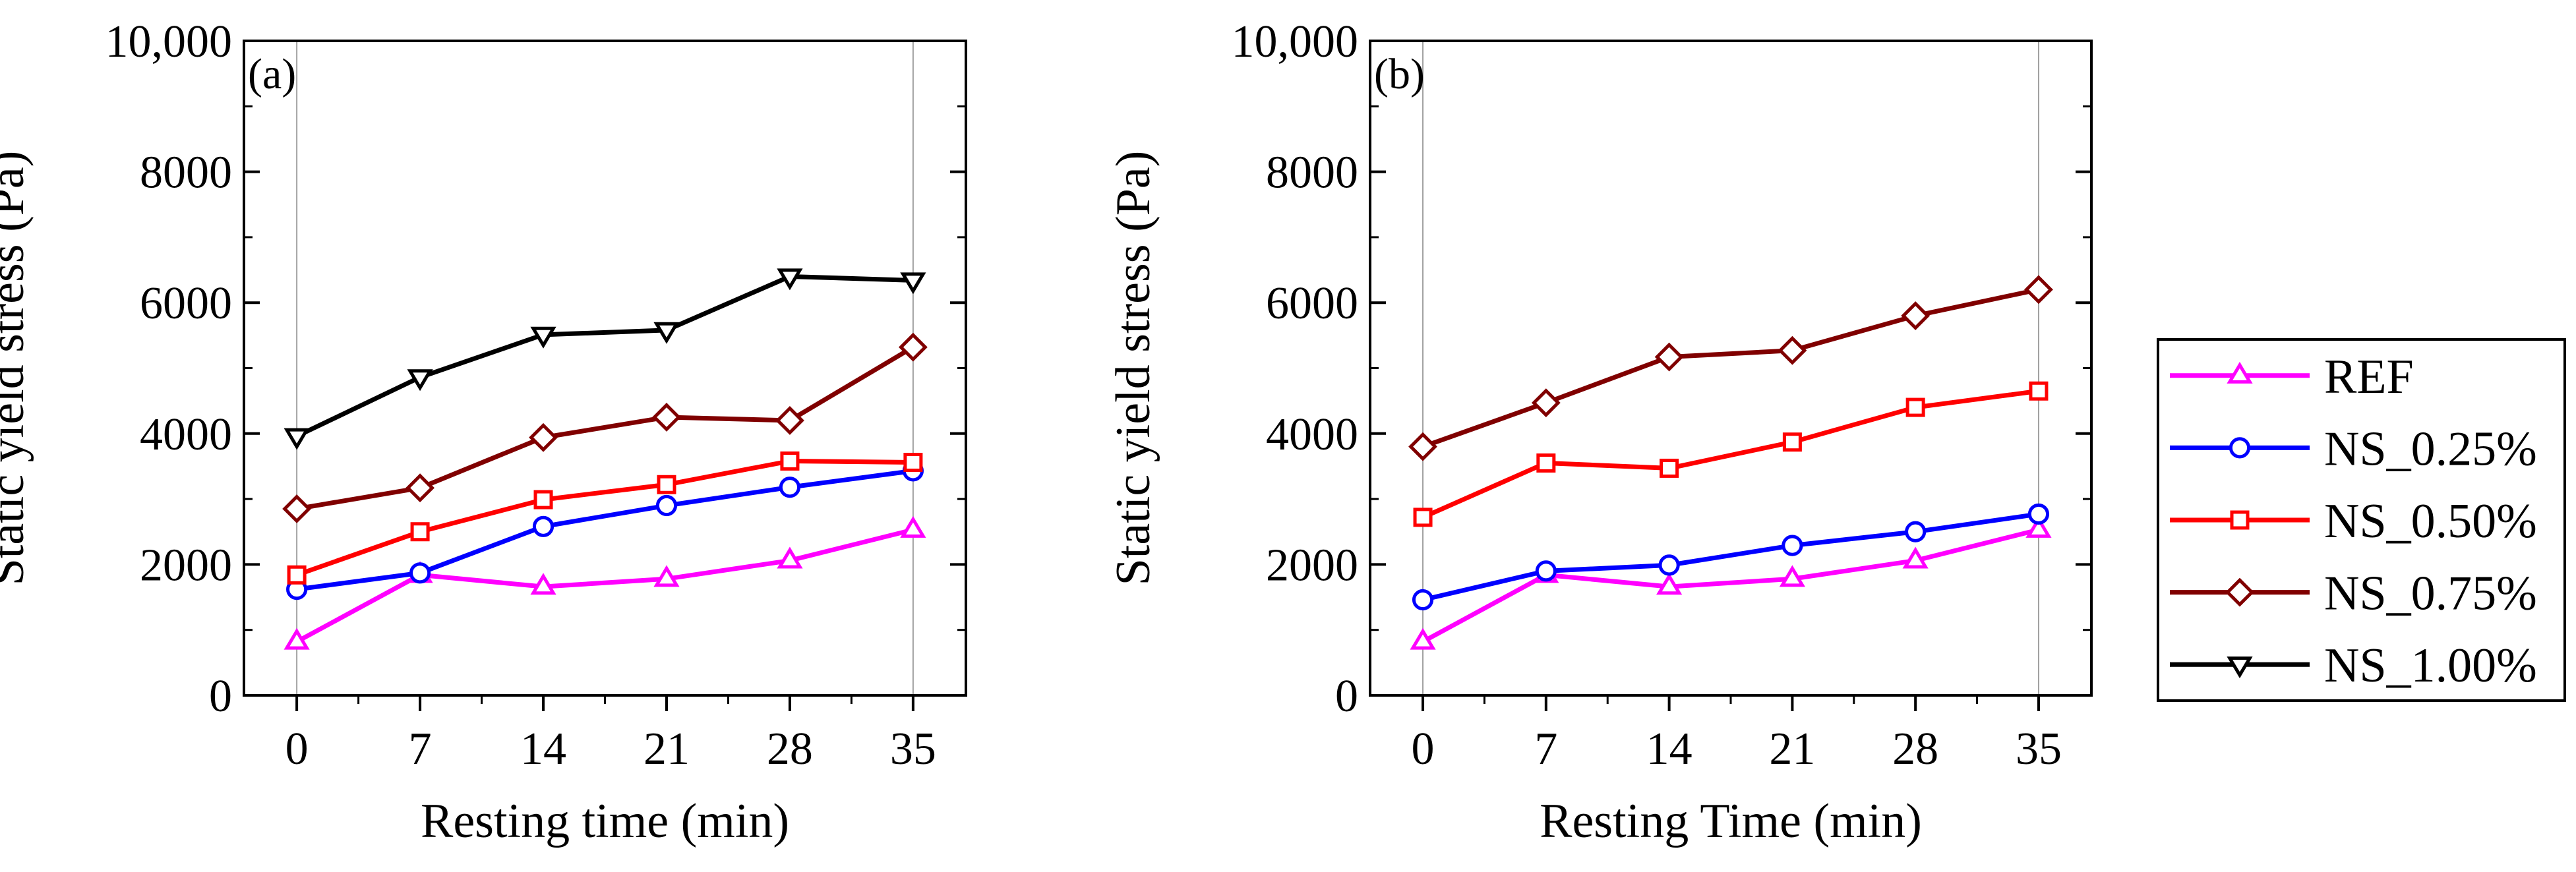  What do you see at coordinates (1730, 454) in the screenshot?
I see `series-line-NS_0.50%` at bounding box center [1730, 454].